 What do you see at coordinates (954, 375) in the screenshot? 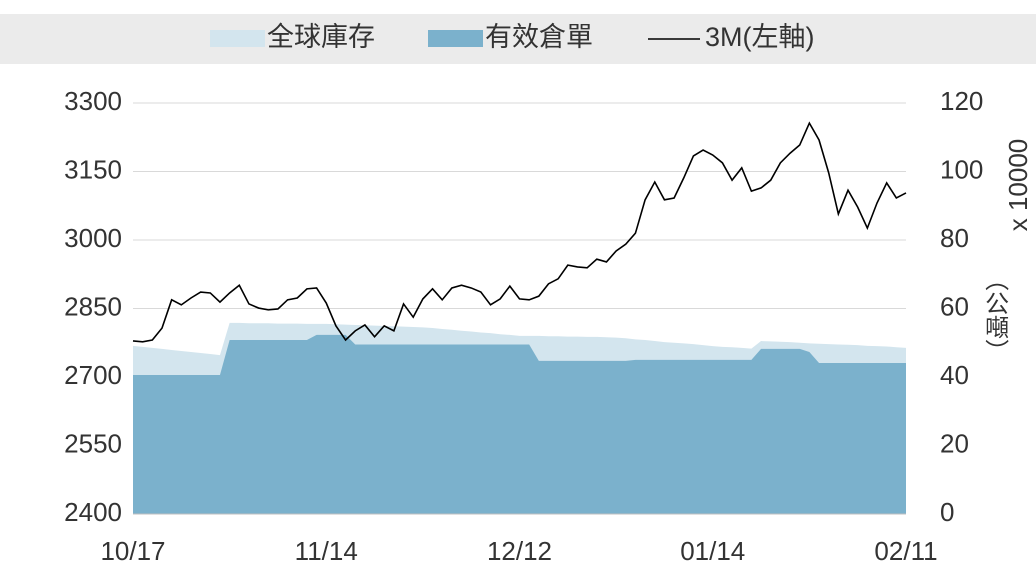
I see `y2-tick-label: 40` at bounding box center [954, 375].